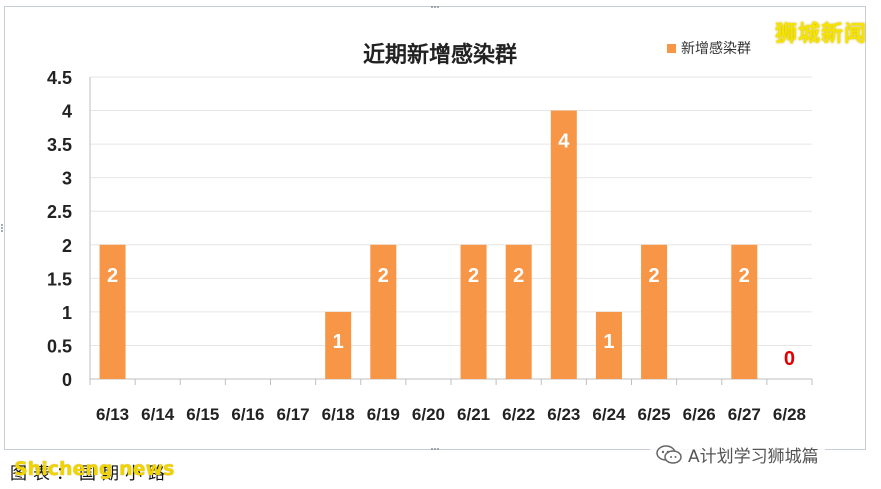 The width and height of the screenshot is (881, 489). Describe the element at coordinates (90, 474) in the screenshot. I see `figure-caption: 图表：国期小路` at that location.